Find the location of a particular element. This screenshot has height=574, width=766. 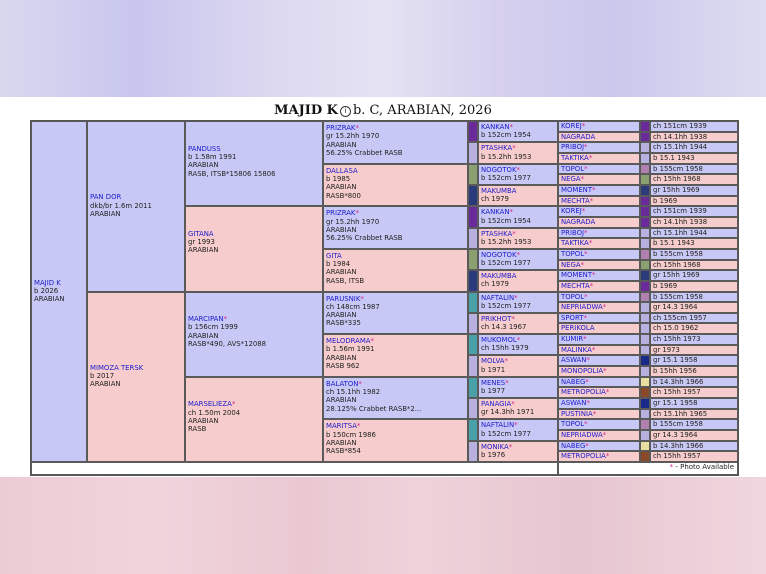

horse-detail: RASB*800 is located at coordinates (343, 195).